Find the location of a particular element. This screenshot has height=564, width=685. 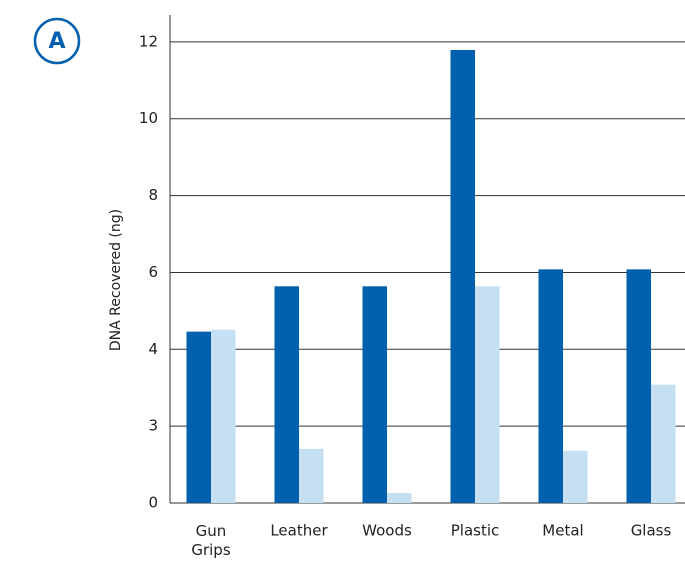

y-tick-label: 0 is located at coordinates (153, 503).